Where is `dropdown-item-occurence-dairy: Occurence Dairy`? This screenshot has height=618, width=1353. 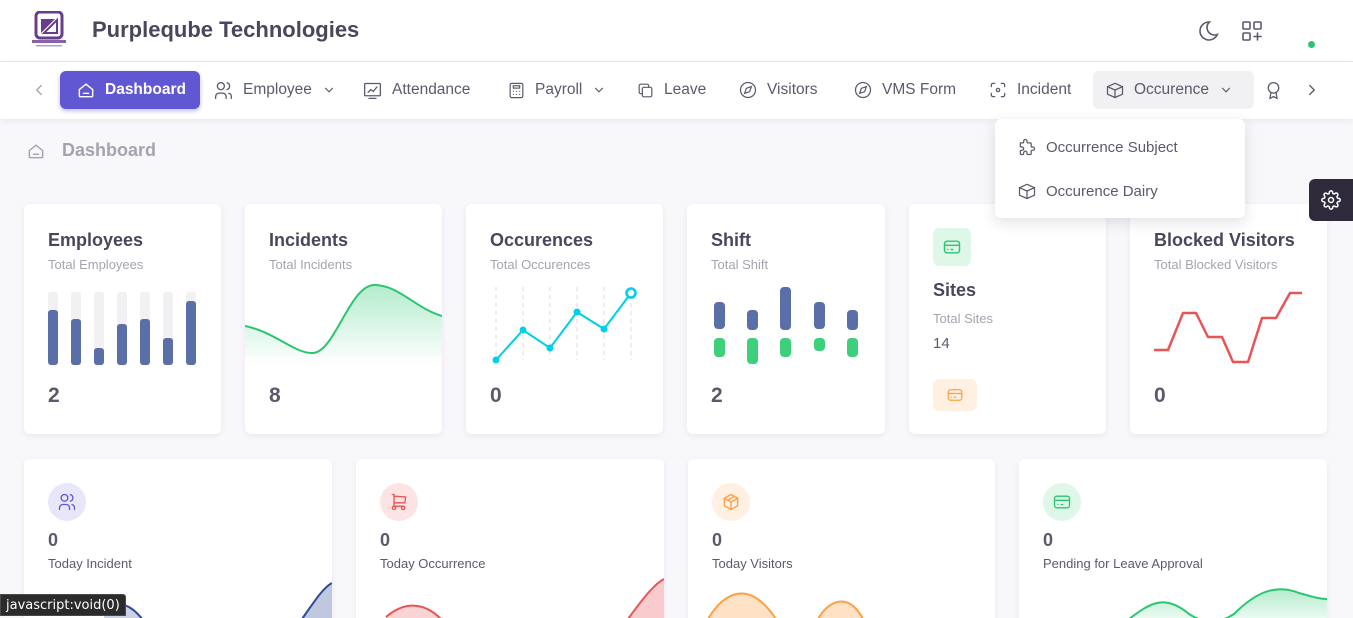 dropdown-item-occurence-dairy: Occurence Dairy is located at coordinates (1087, 191).